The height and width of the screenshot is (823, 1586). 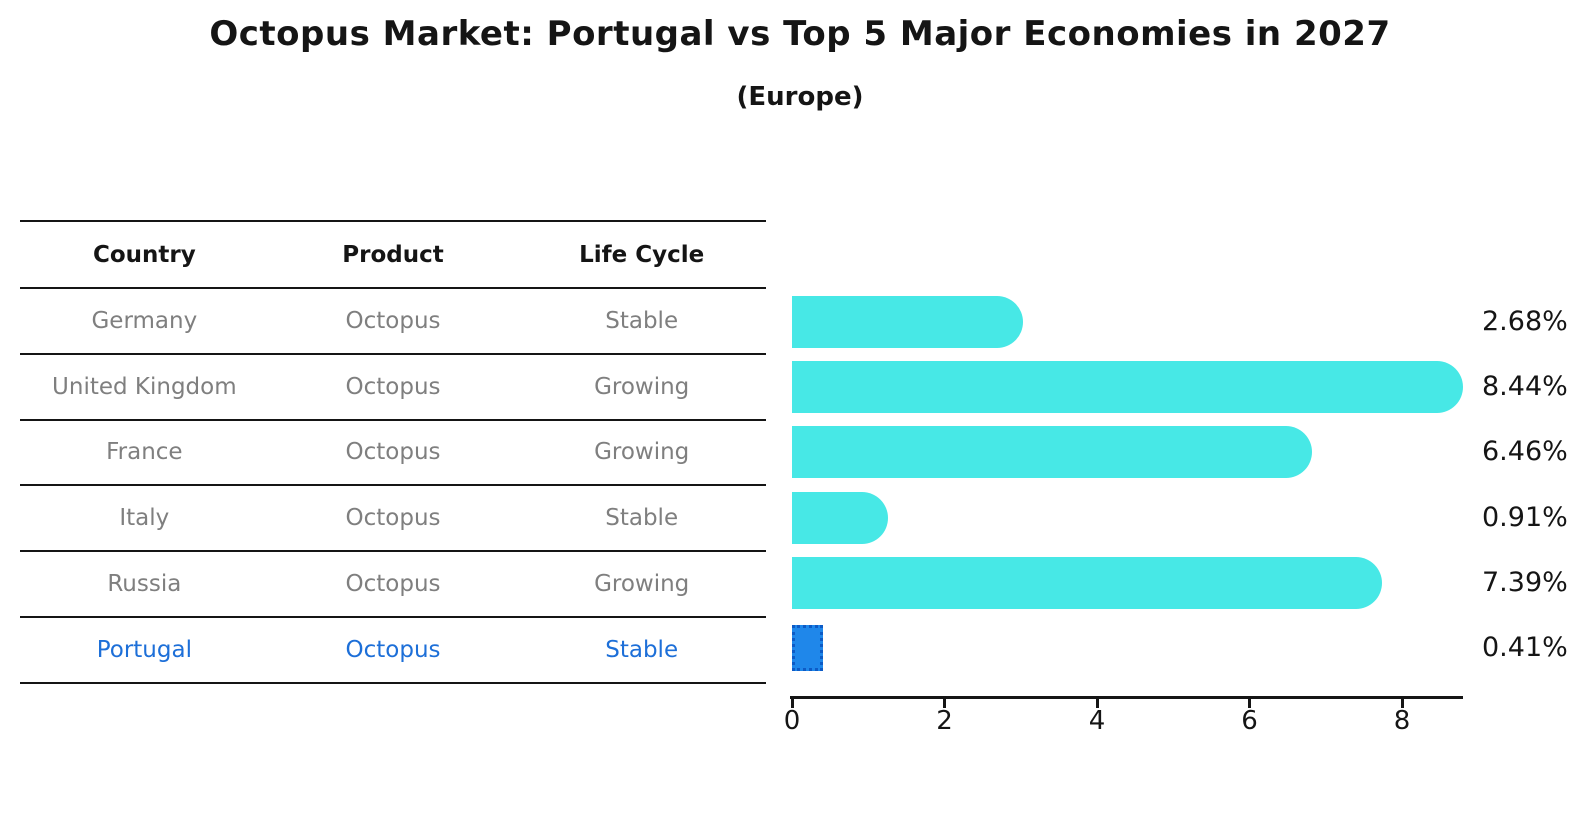 What do you see at coordinates (1052, 452) in the screenshot?
I see `bar-france` at bounding box center [1052, 452].